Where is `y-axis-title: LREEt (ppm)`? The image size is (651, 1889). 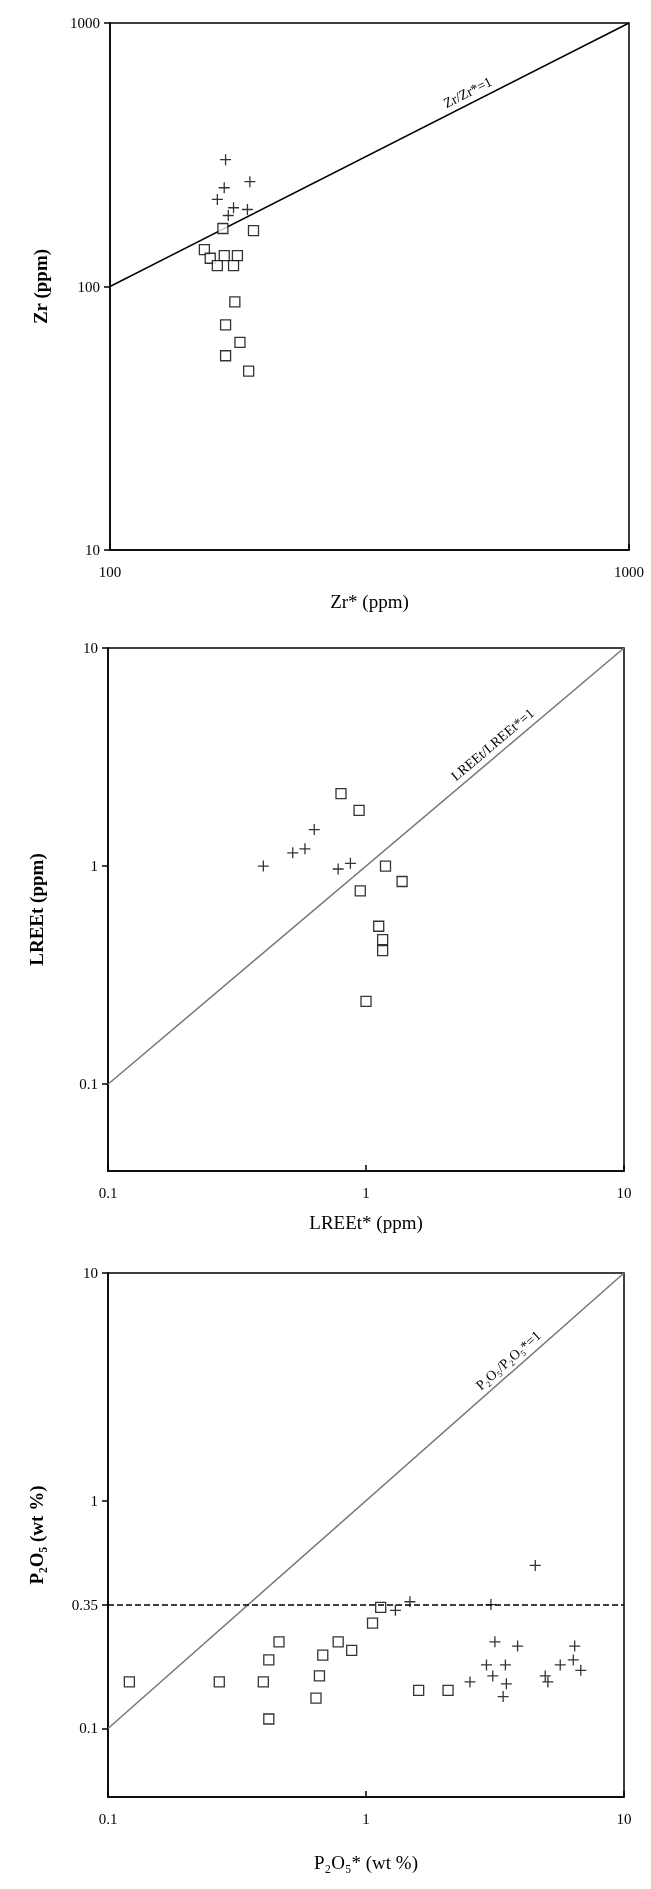
y-axis-title: LREEt (ppm) is located at coordinates (37, 909).